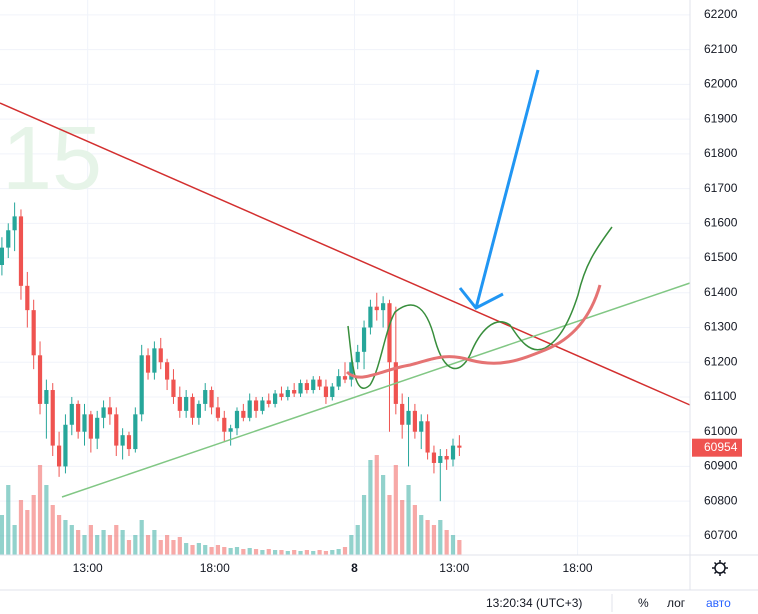  Describe the element at coordinates (721, 153) in the screenshot. I see `y-tick-label: 61800` at that location.